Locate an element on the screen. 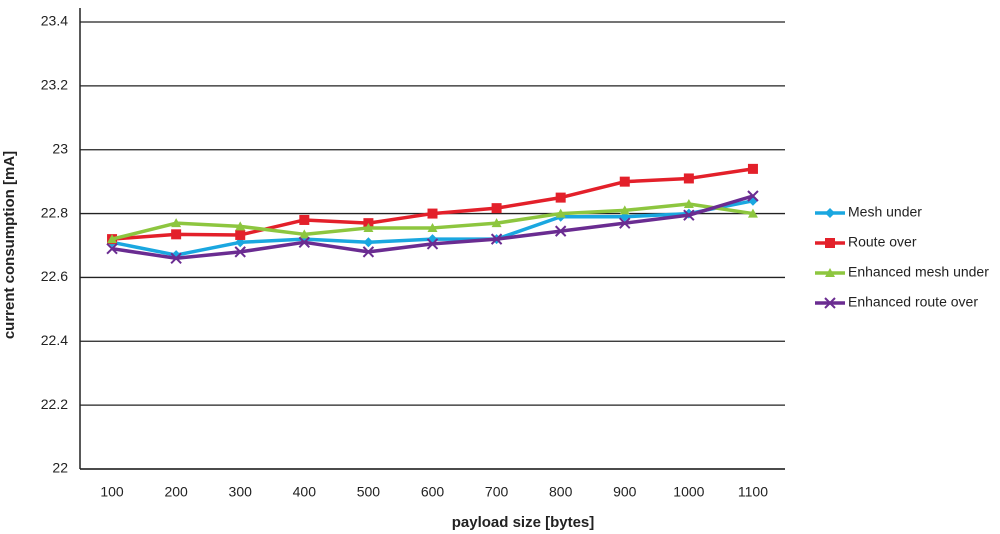  legend-item: Mesh under is located at coordinates (868, 212).